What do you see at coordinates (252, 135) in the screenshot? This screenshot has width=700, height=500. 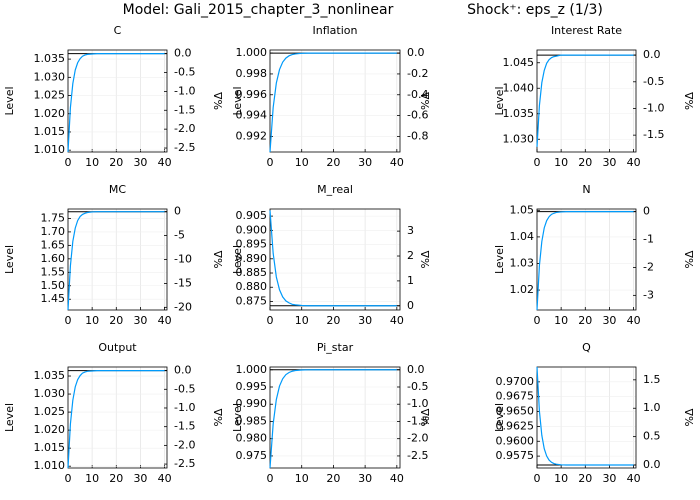 I see `y-tick-label: 0.992` at bounding box center [252, 135].